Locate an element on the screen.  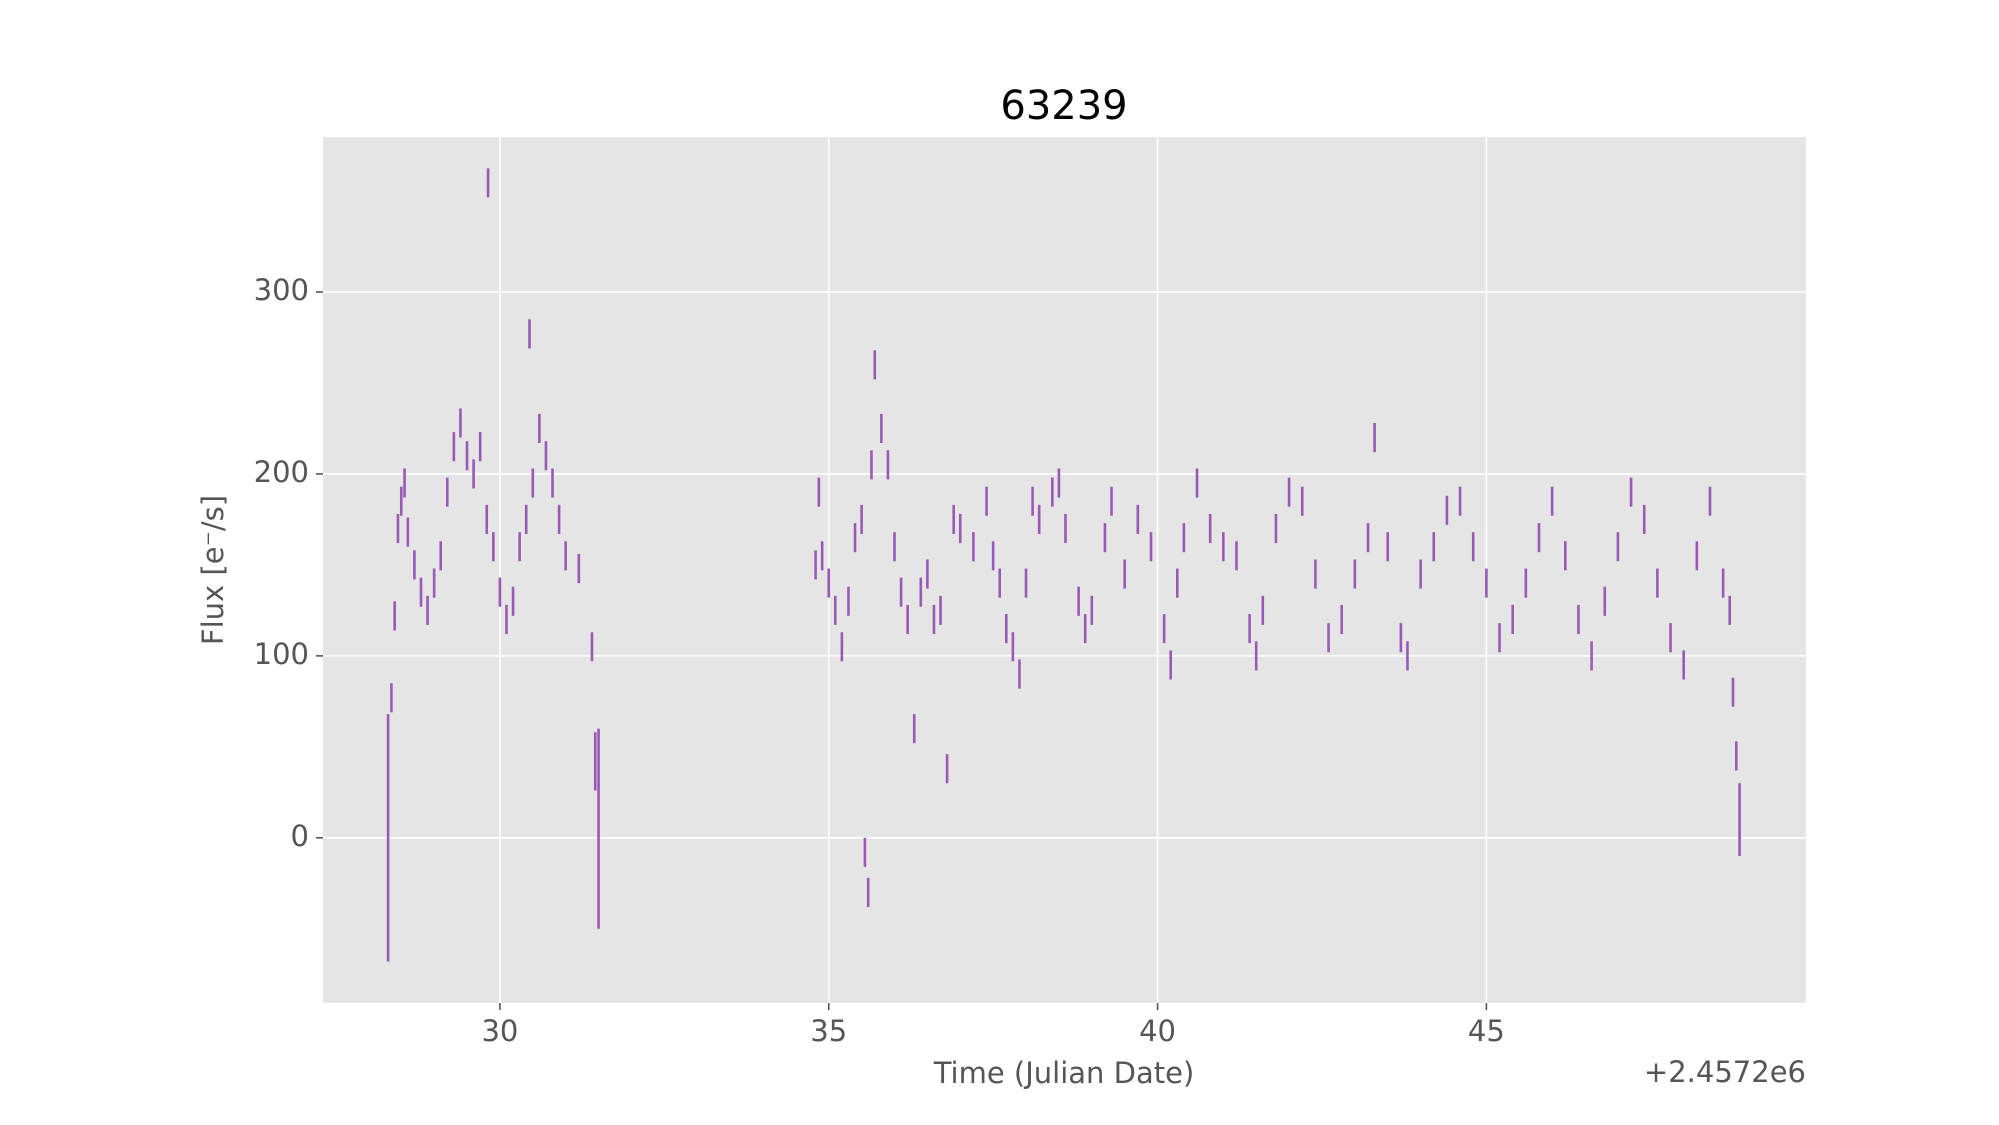
x-tick-label: 40 is located at coordinates (1157, 1031).